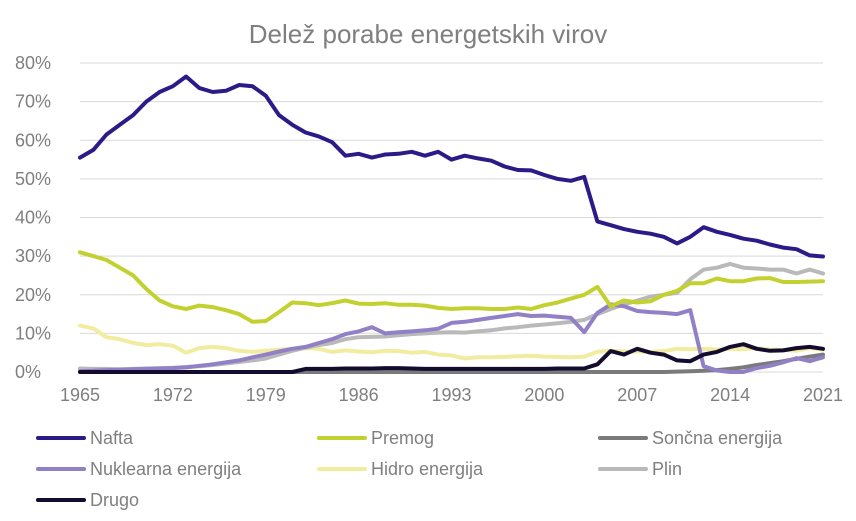  Describe the element at coordinates (85, 438) in the screenshot. I see `legend-item: Nafta` at that location.